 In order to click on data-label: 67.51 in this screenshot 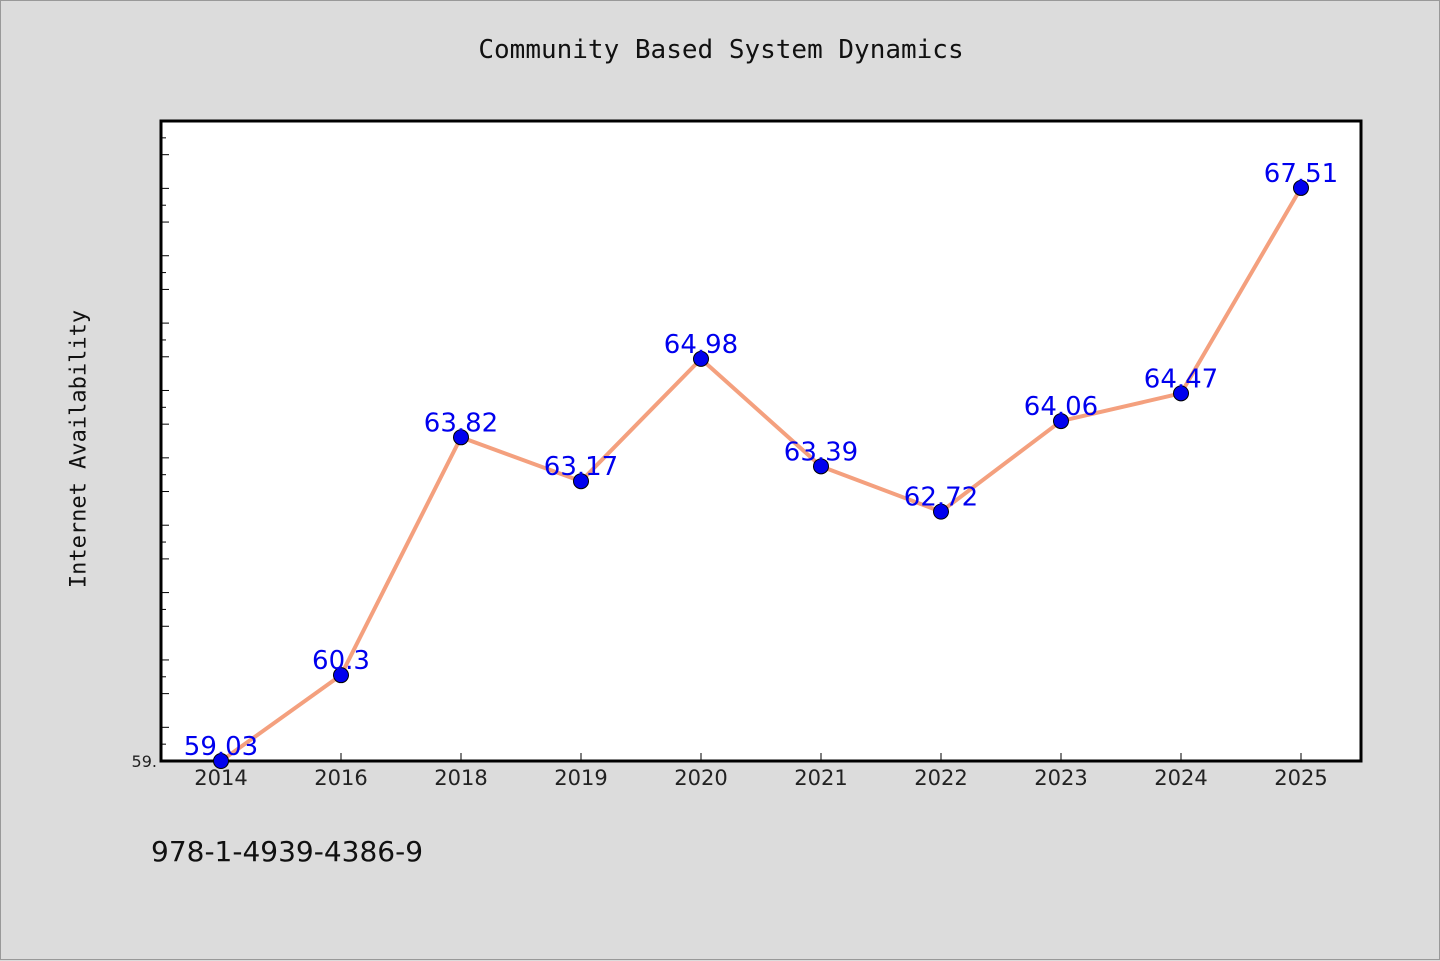, I will do `click(1301, 174)`.